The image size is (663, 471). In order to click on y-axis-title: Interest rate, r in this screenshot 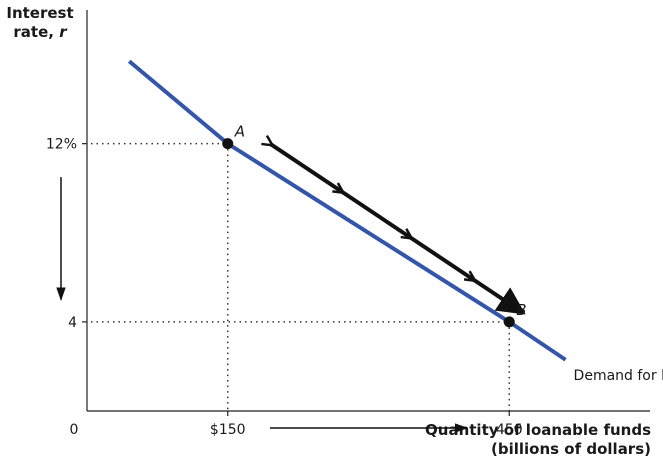, I will do `click(40, 23)`.